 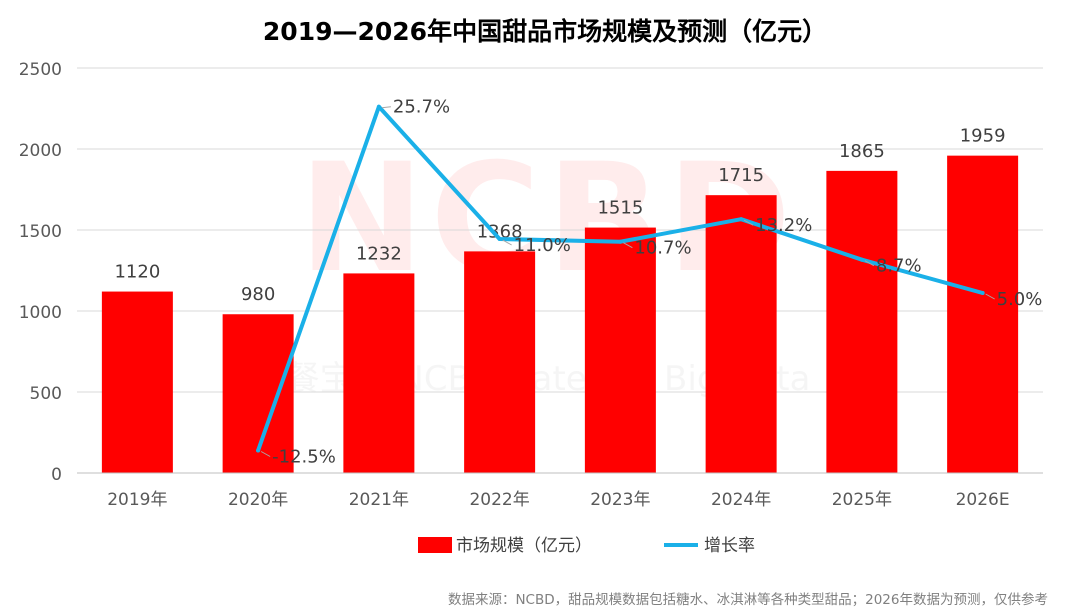 I want to click on bar-value-label: 1715, so click(x=741, y=175).